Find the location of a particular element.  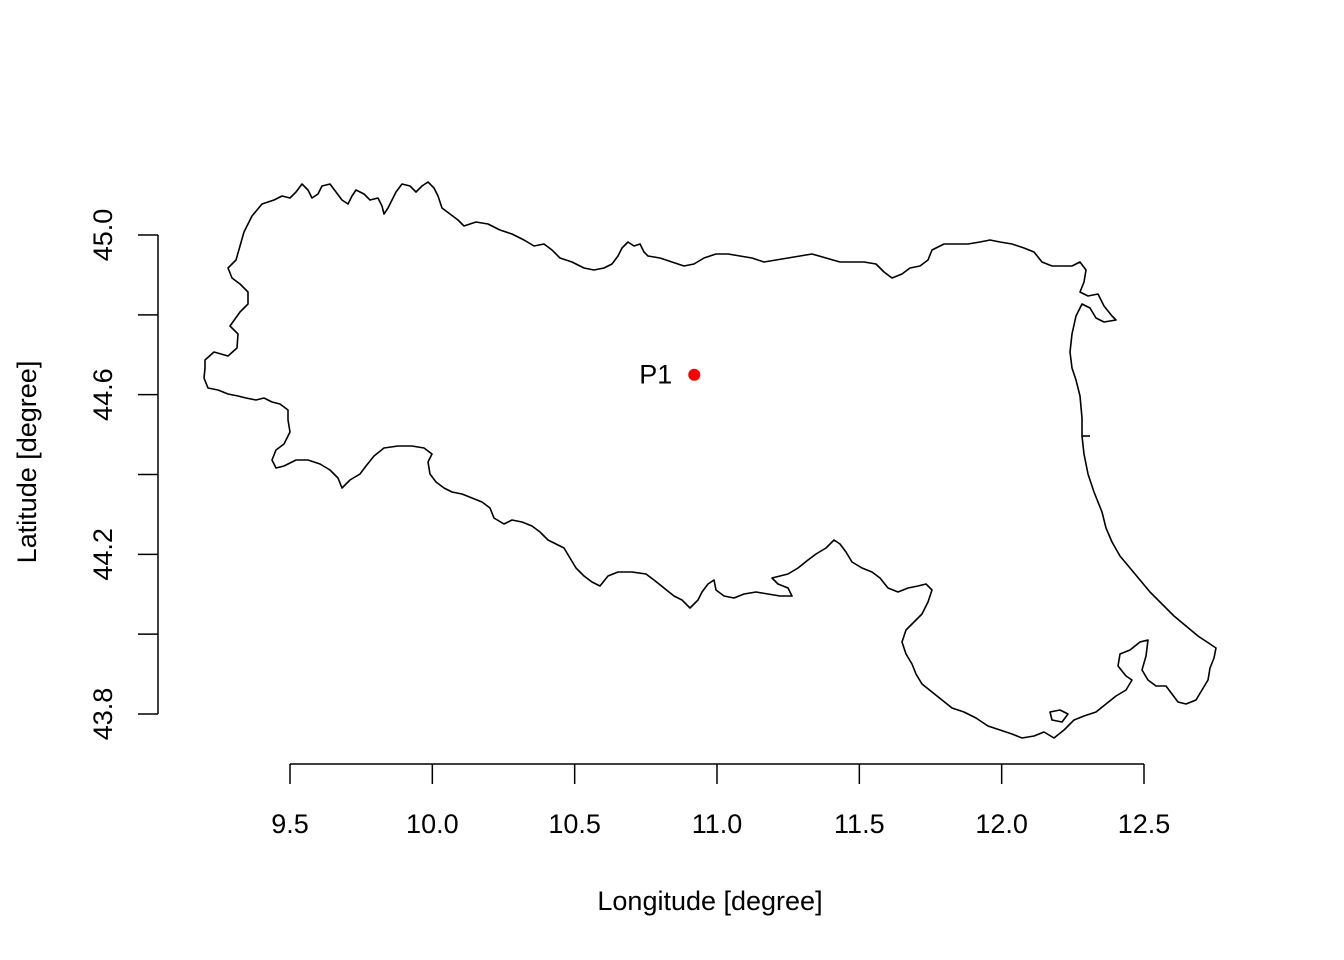

x-tick-label: 12.0 is located at coordinates (1001, 824).